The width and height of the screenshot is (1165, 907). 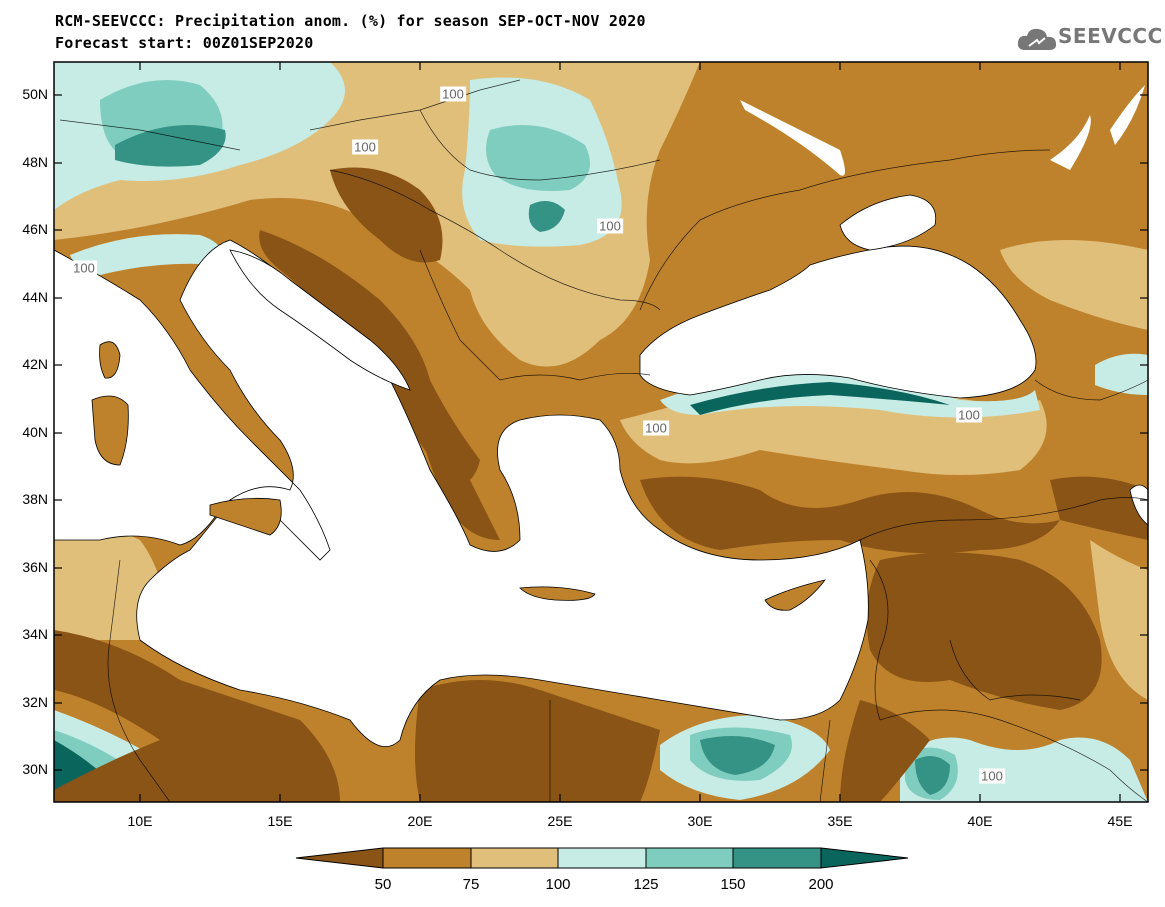 What do you see at coordinates (383, 884) in the screenshot?
I see `colorbar-tick-50: 50` at bounding box center [383, 884].